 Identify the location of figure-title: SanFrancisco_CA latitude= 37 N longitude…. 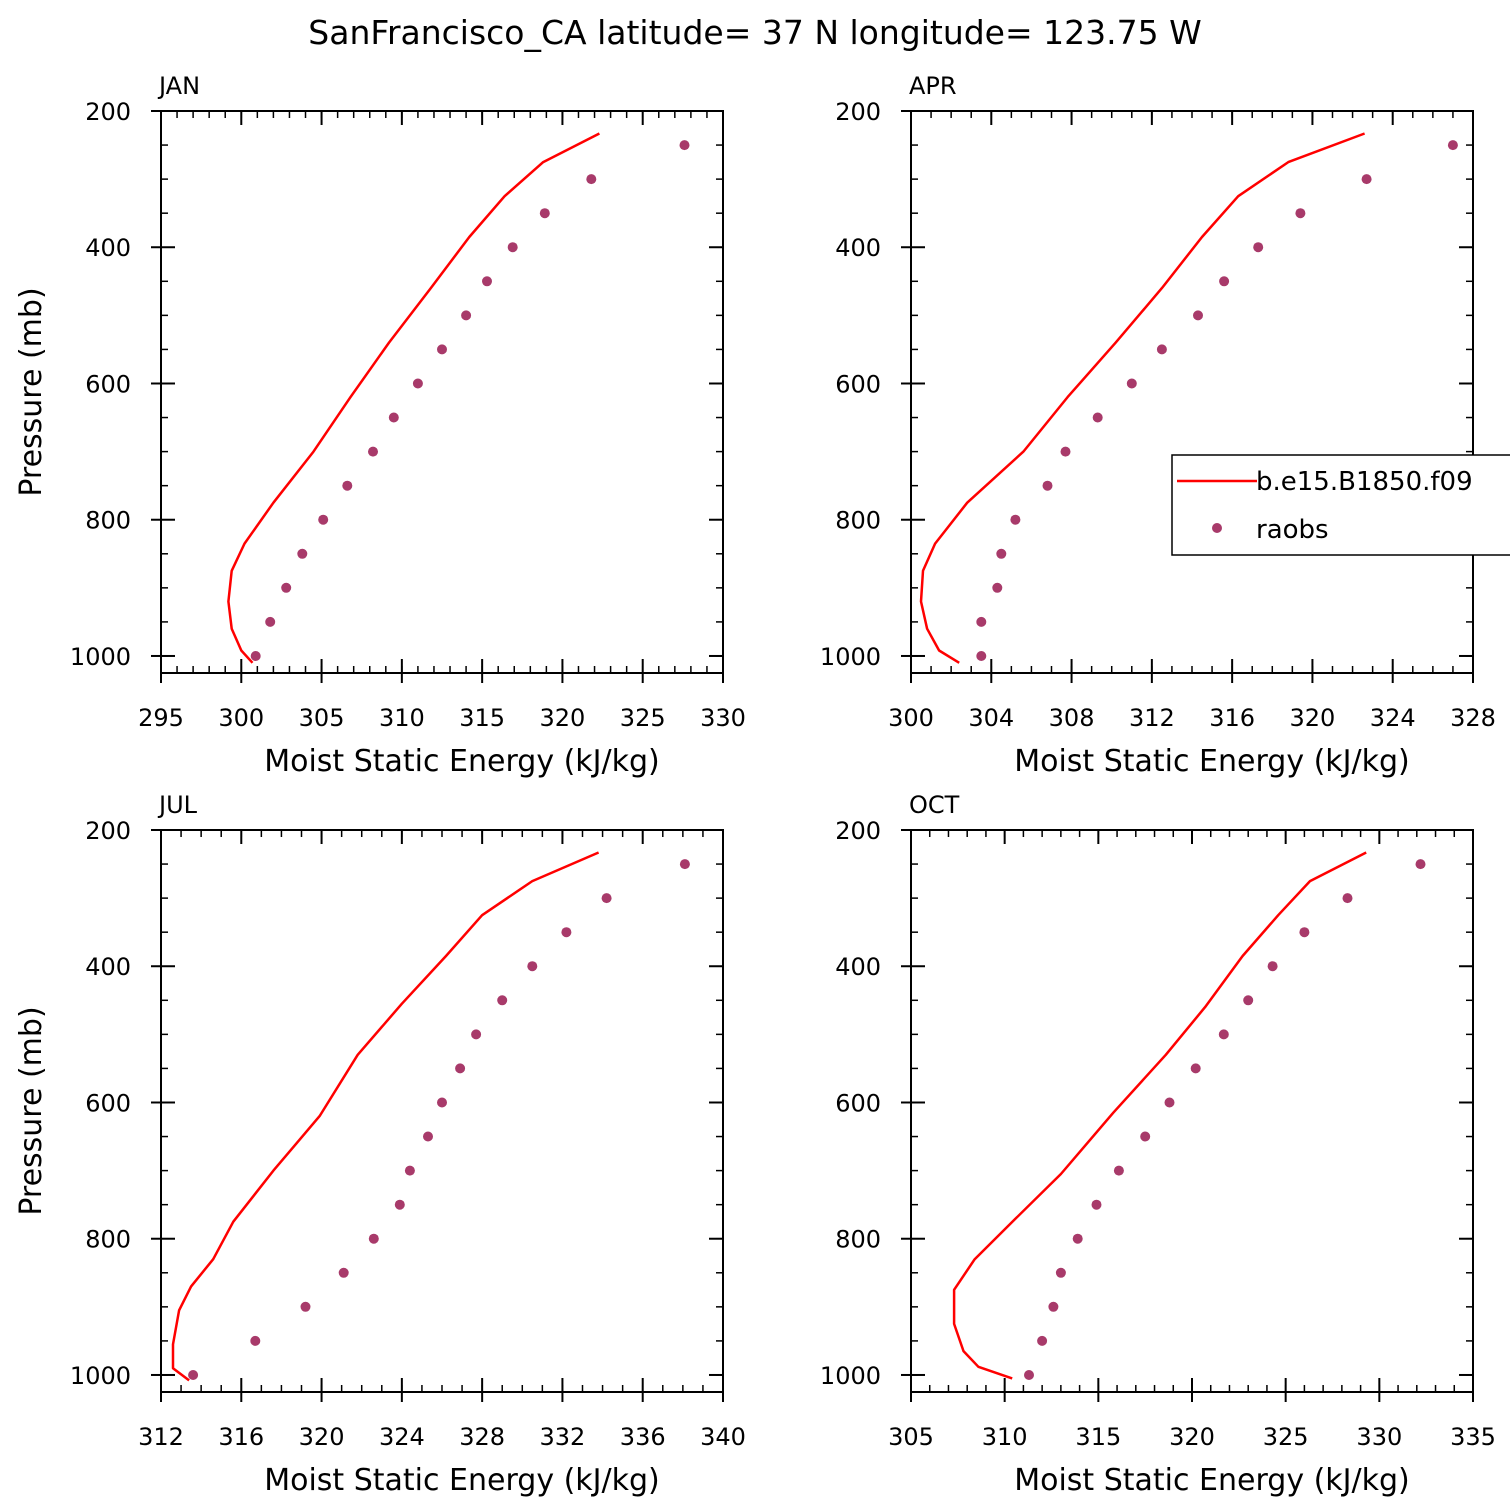
(754, 32).